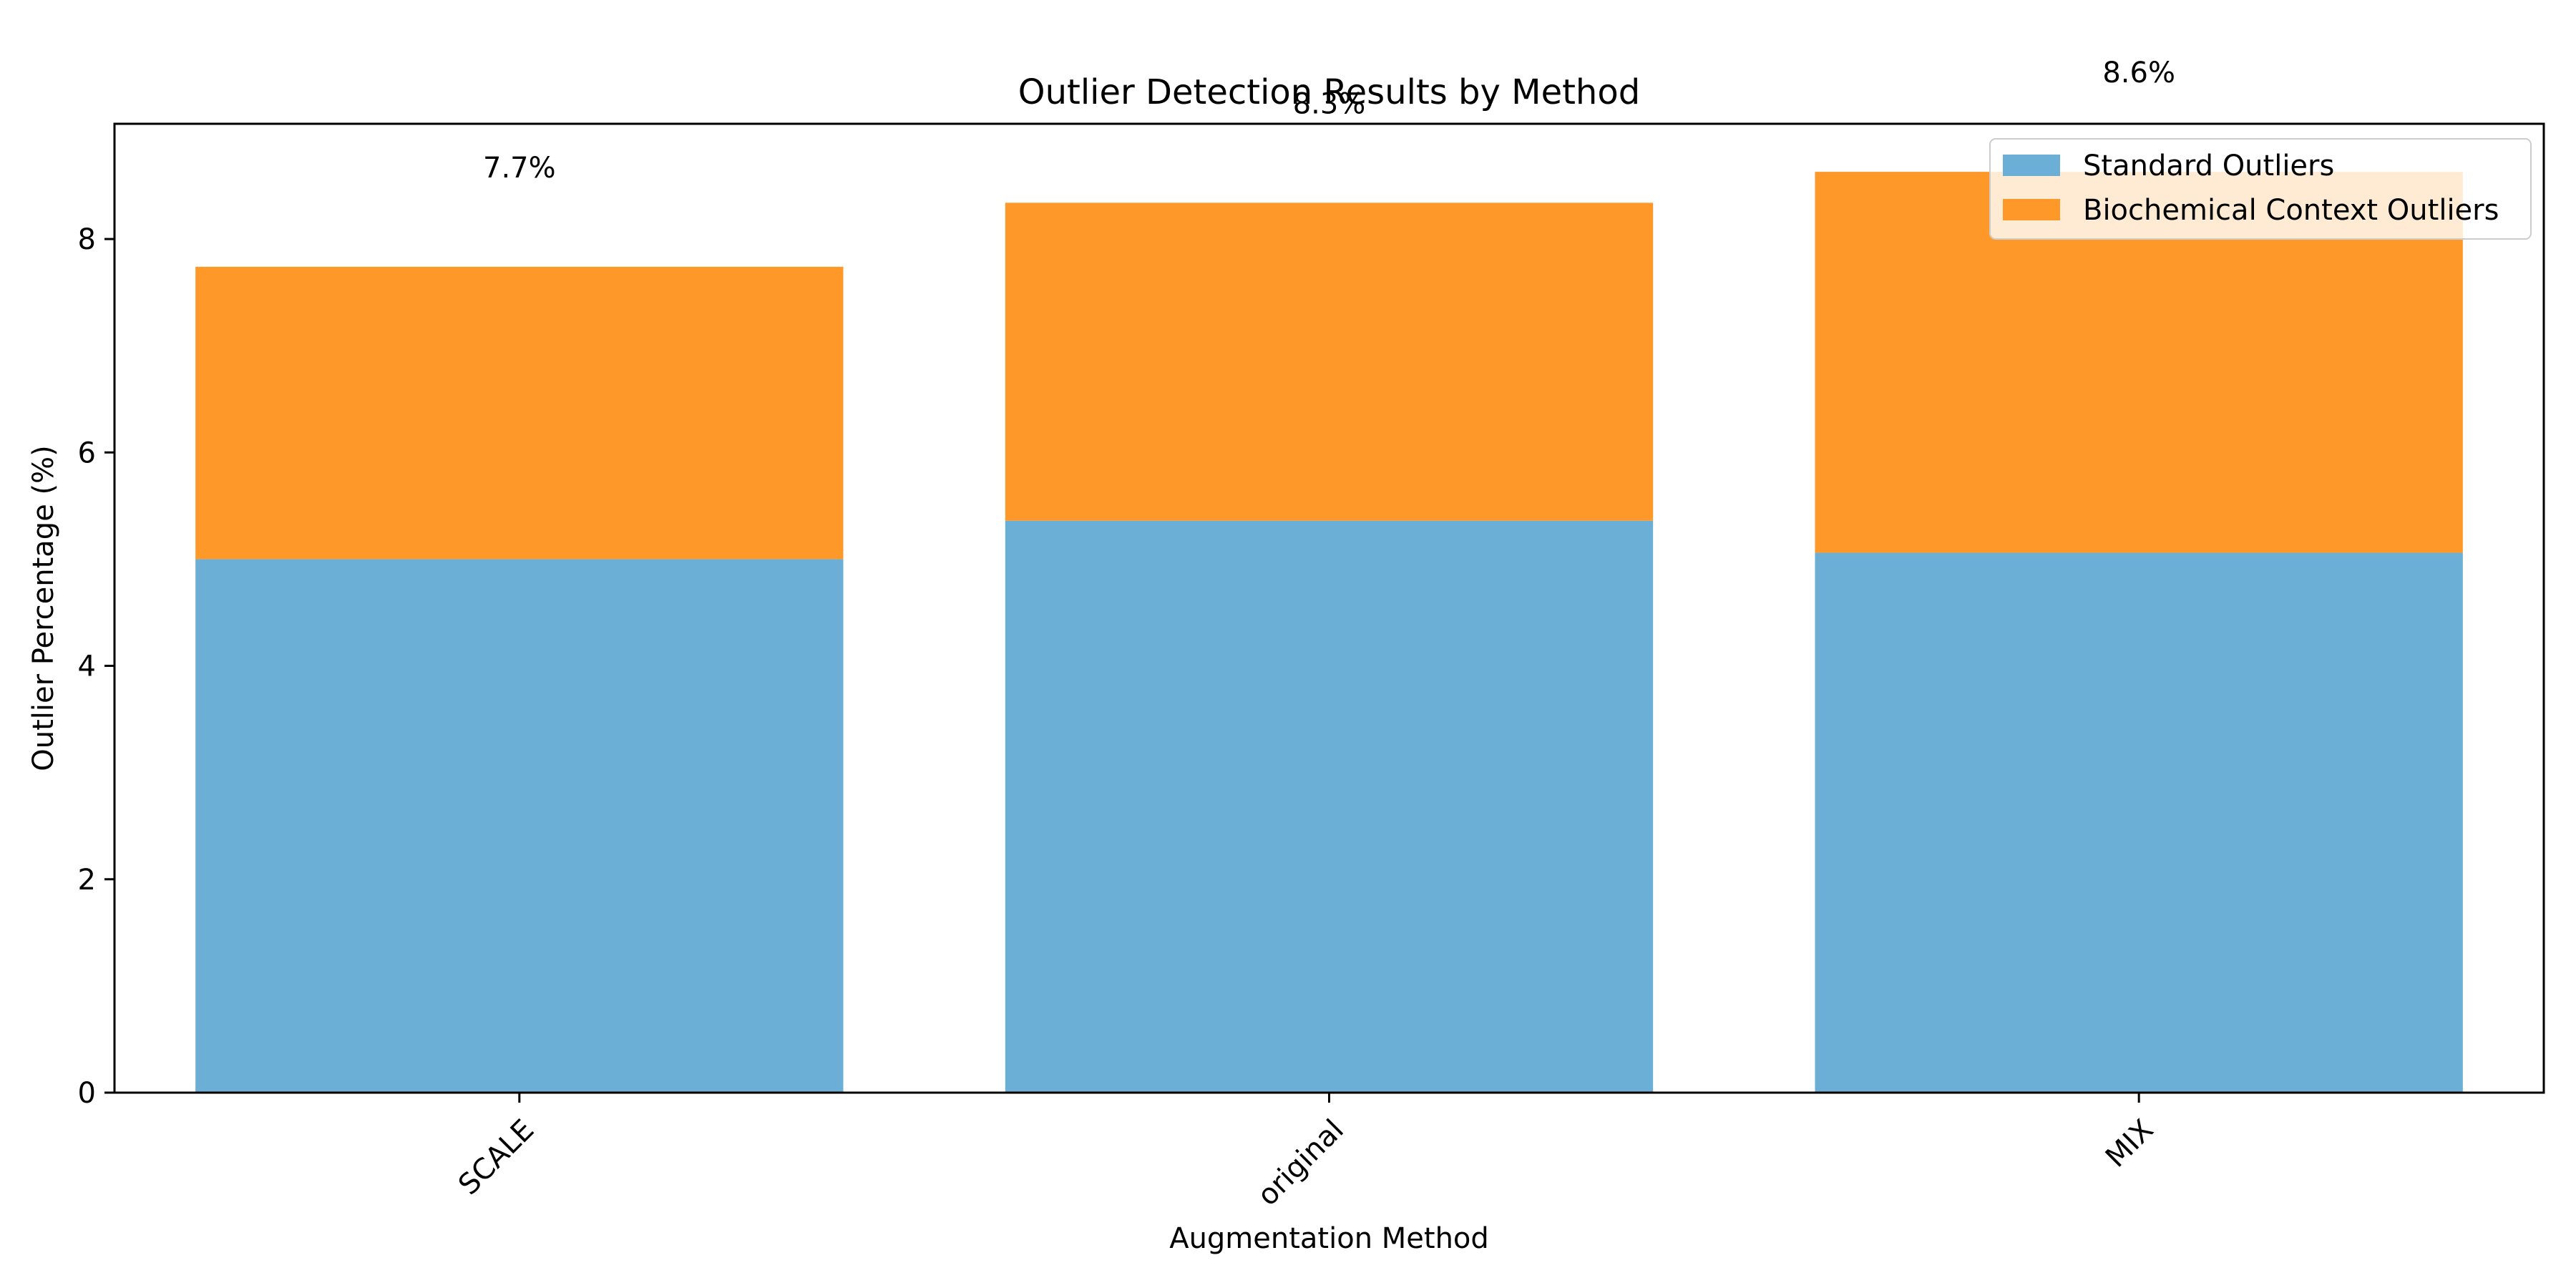 The width and height of the screenshot is (2576, 1288). I want to click on y-tick-label-0: 0, so click(87, 1093).